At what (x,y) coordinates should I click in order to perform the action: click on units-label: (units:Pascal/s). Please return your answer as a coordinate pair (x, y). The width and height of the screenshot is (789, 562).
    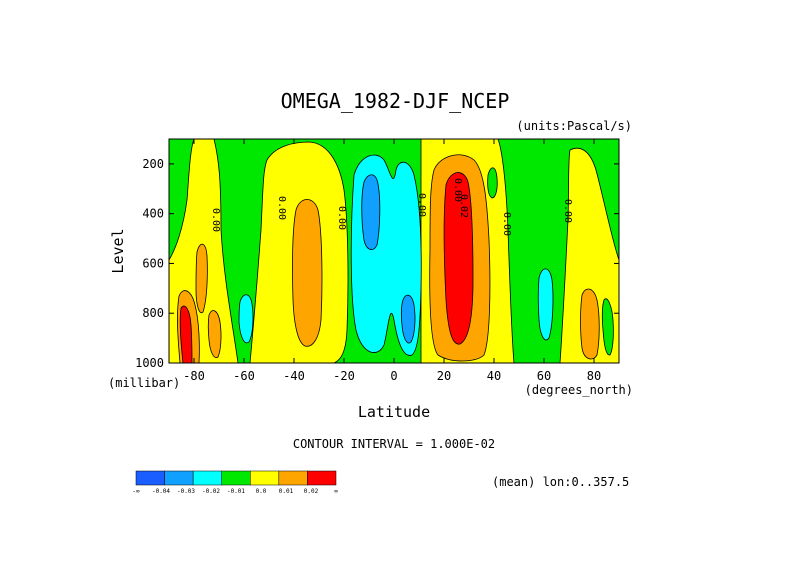
    Looking at the image, I should click on (574, 126).